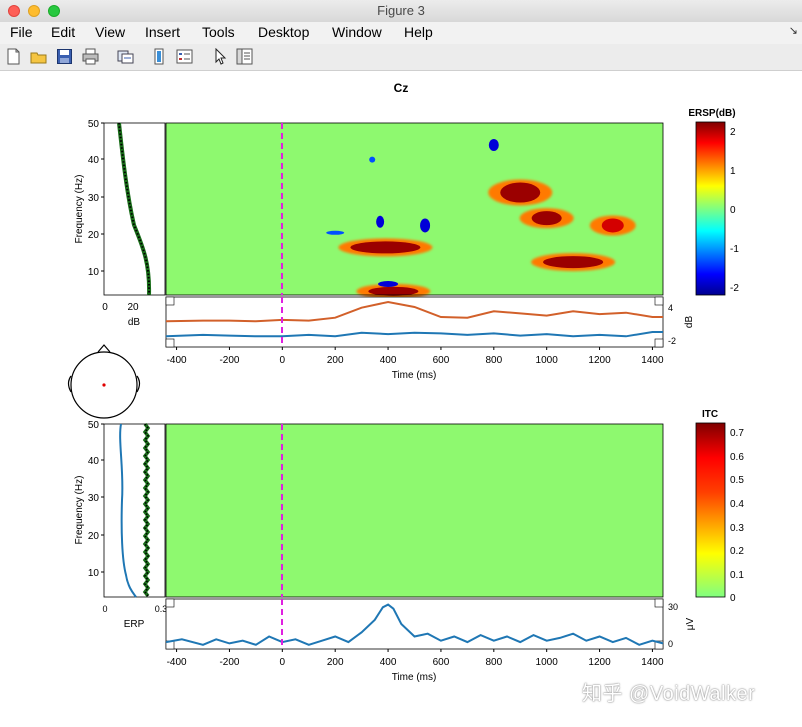 Image resolution: width=802 pixels, height=727 pixels. Describe the element at coordinates (128, 510) in the screenshot. I see `itc-spectrum-line` at that location.